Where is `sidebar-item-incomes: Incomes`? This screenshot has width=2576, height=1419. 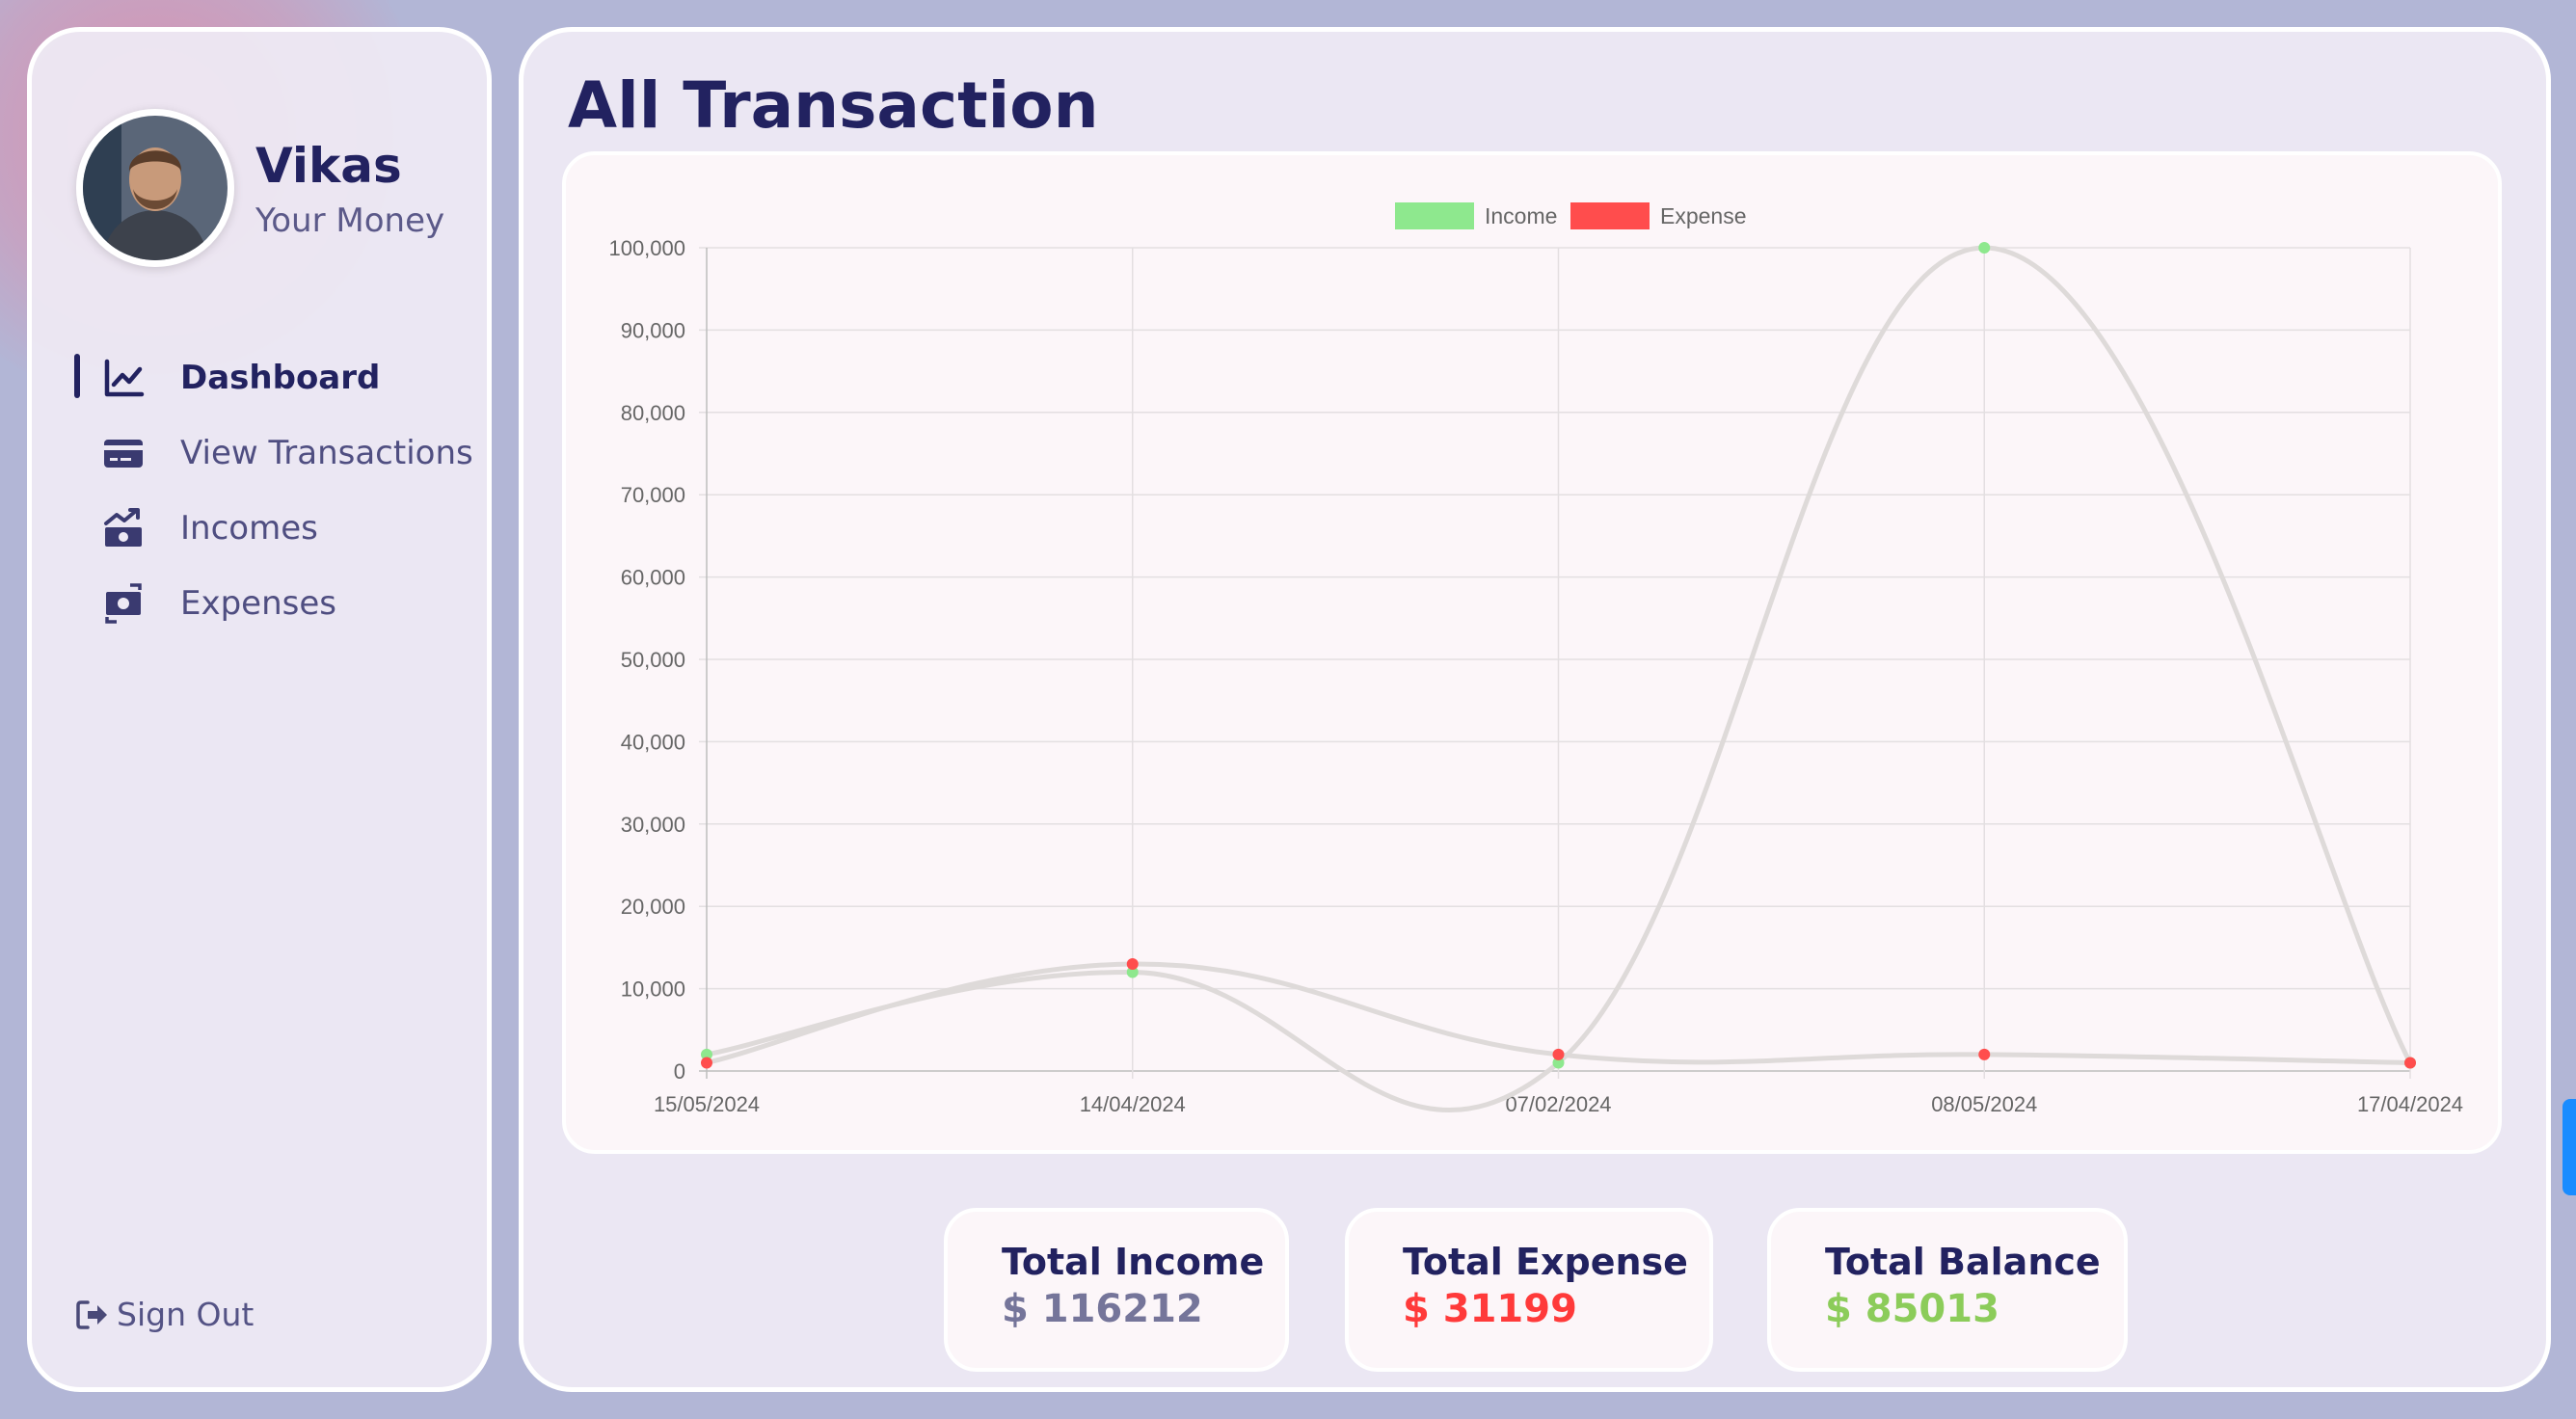 sidebar-item-incomes: Incomes is located at coordinates (259, 528).